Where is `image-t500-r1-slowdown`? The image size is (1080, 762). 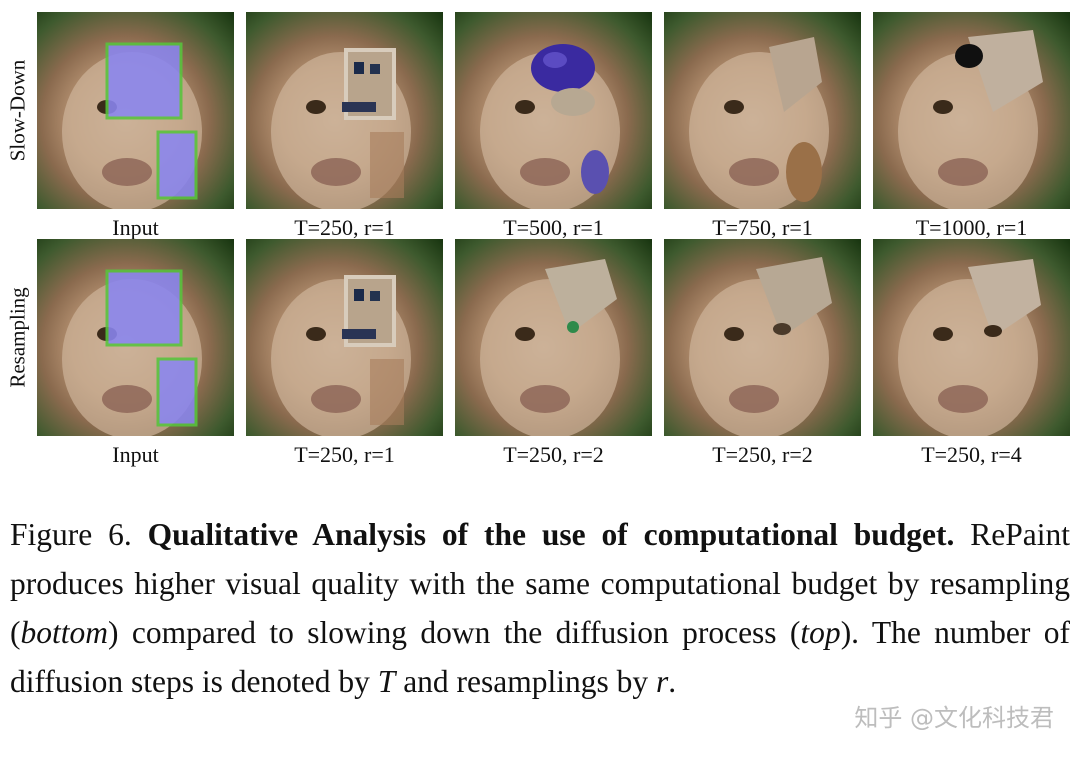 image-t500-r1-slowdown is located at coordinates (553, 110).